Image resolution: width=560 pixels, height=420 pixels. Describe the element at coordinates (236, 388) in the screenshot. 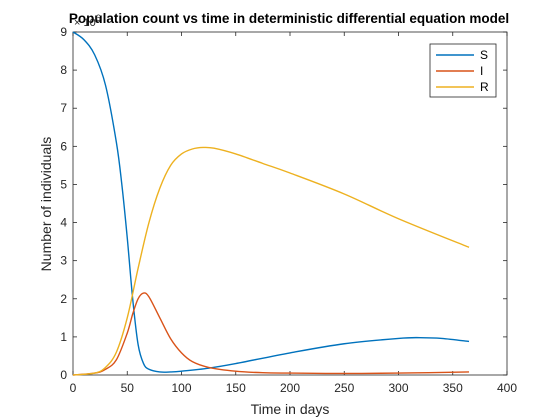

I see `x-tick-label: 150` at that location.